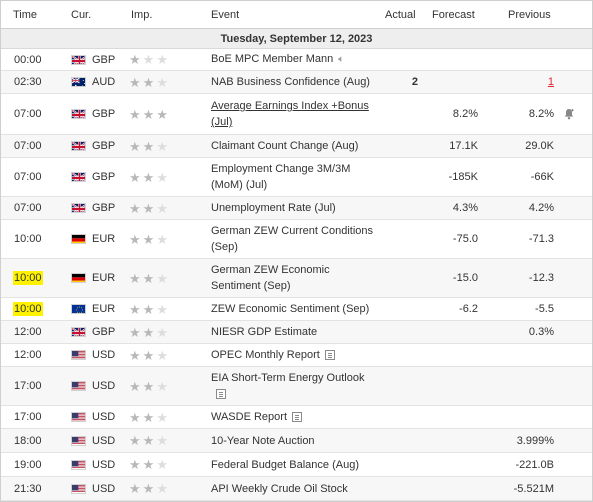  I want to click on event-name: OPEC Monthly Report, so click(265, 355).